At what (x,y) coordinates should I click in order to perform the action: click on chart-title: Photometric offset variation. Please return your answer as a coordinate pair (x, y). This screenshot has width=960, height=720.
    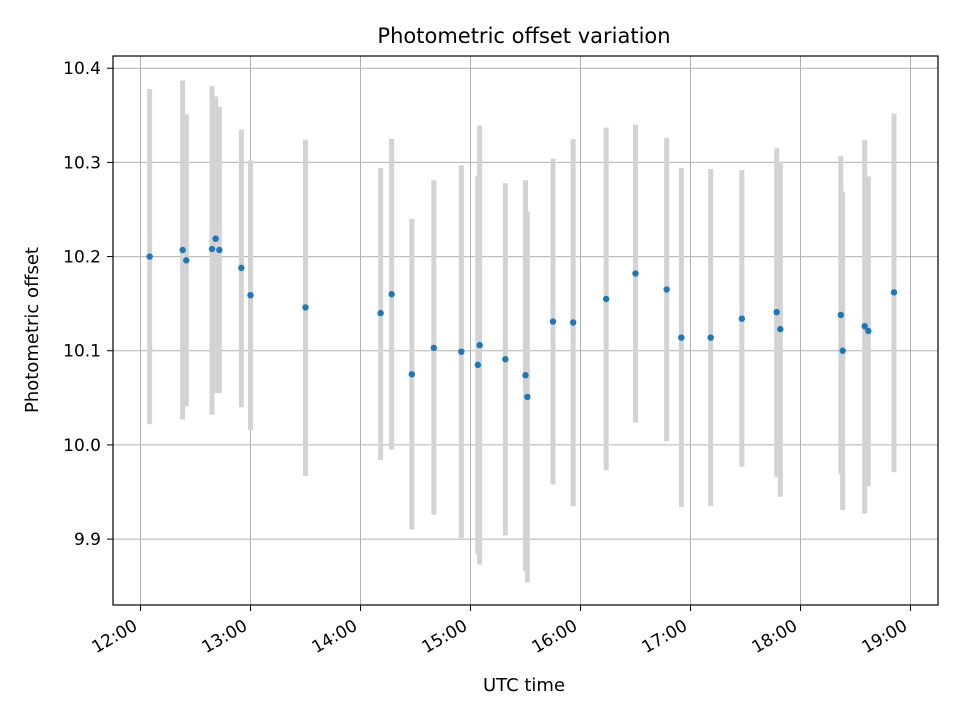
    Looking at the image, I should click on (523, 36).